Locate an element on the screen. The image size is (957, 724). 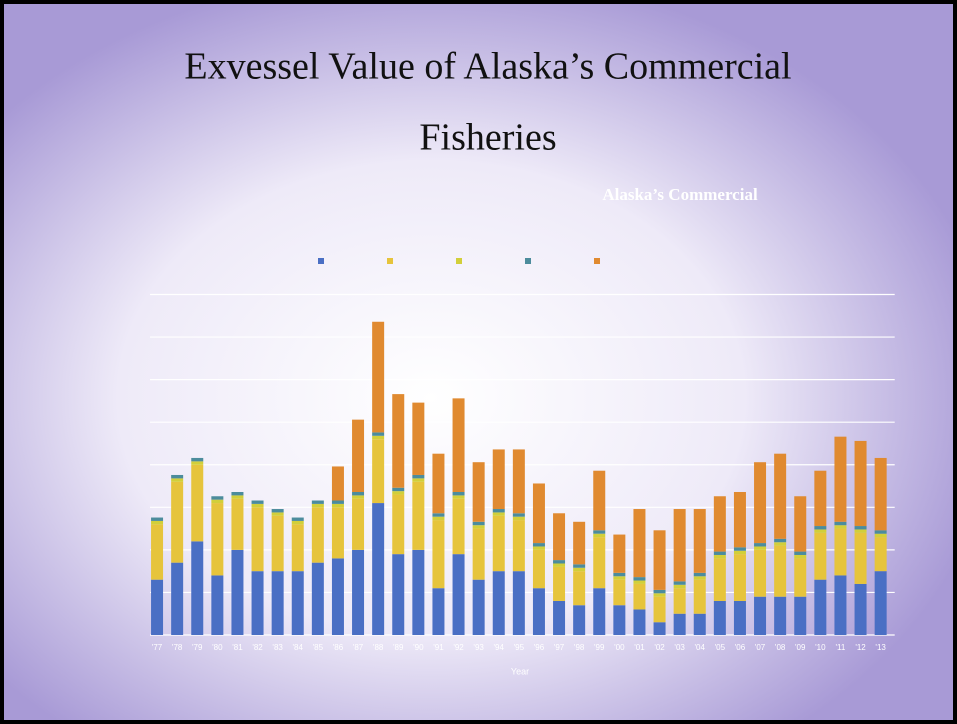
x-tick-label: '83 is located at coordinates (277, 647).